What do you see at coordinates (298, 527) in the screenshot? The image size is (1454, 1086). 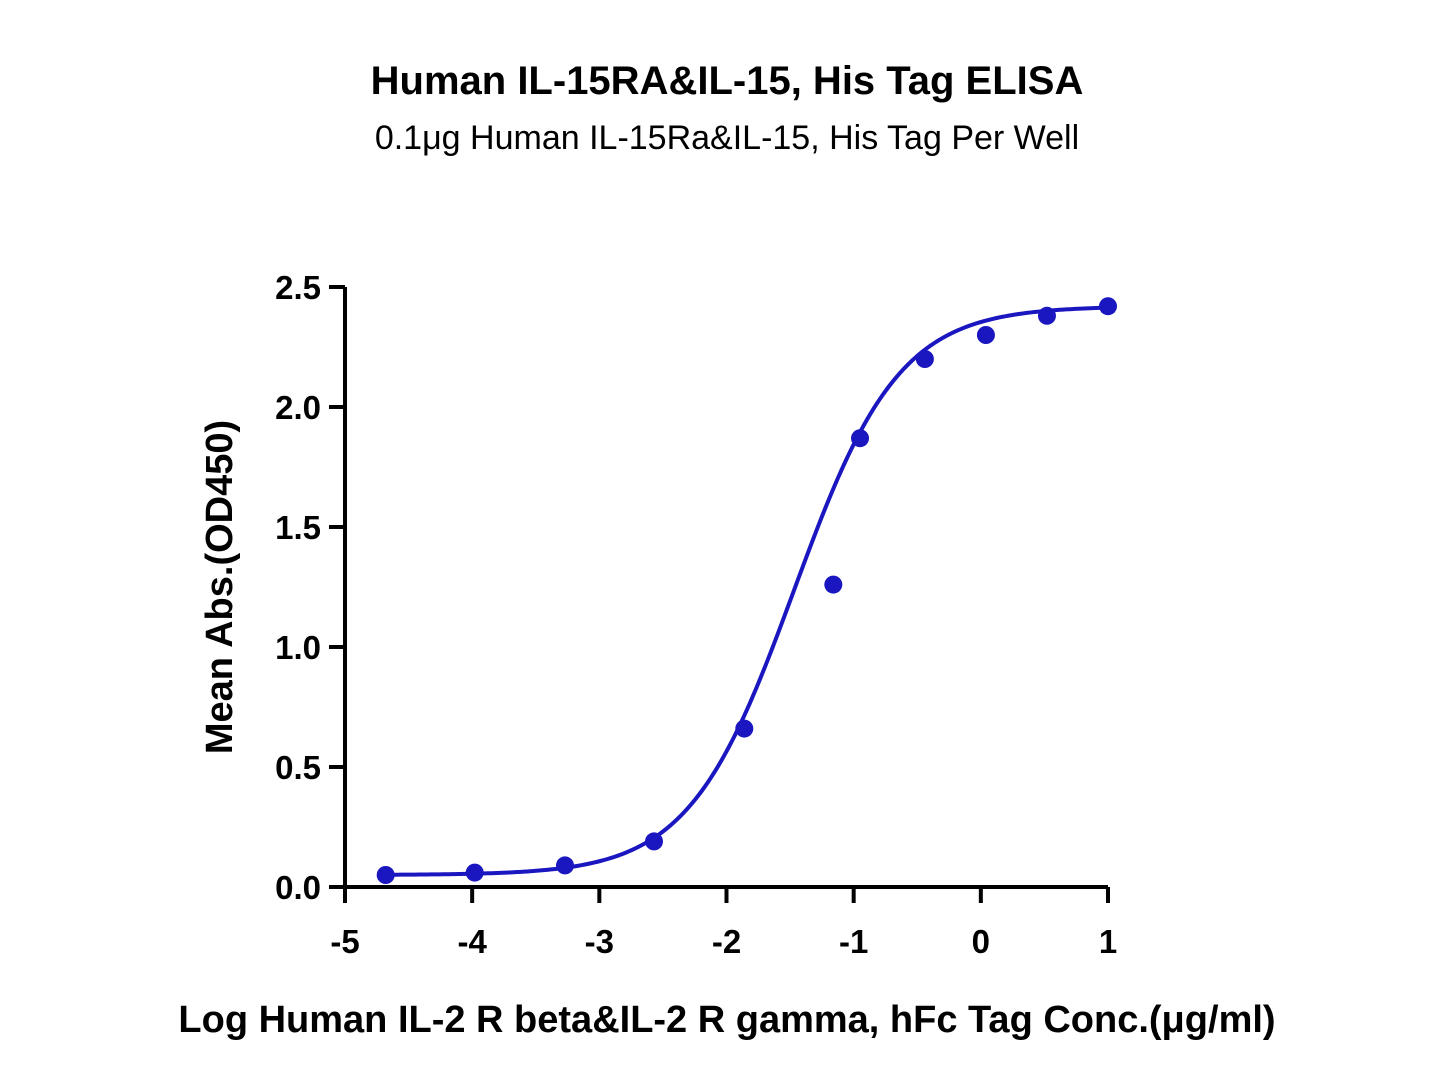 I see `y-tick-label: 1.5` at bounding box center [298, 527].